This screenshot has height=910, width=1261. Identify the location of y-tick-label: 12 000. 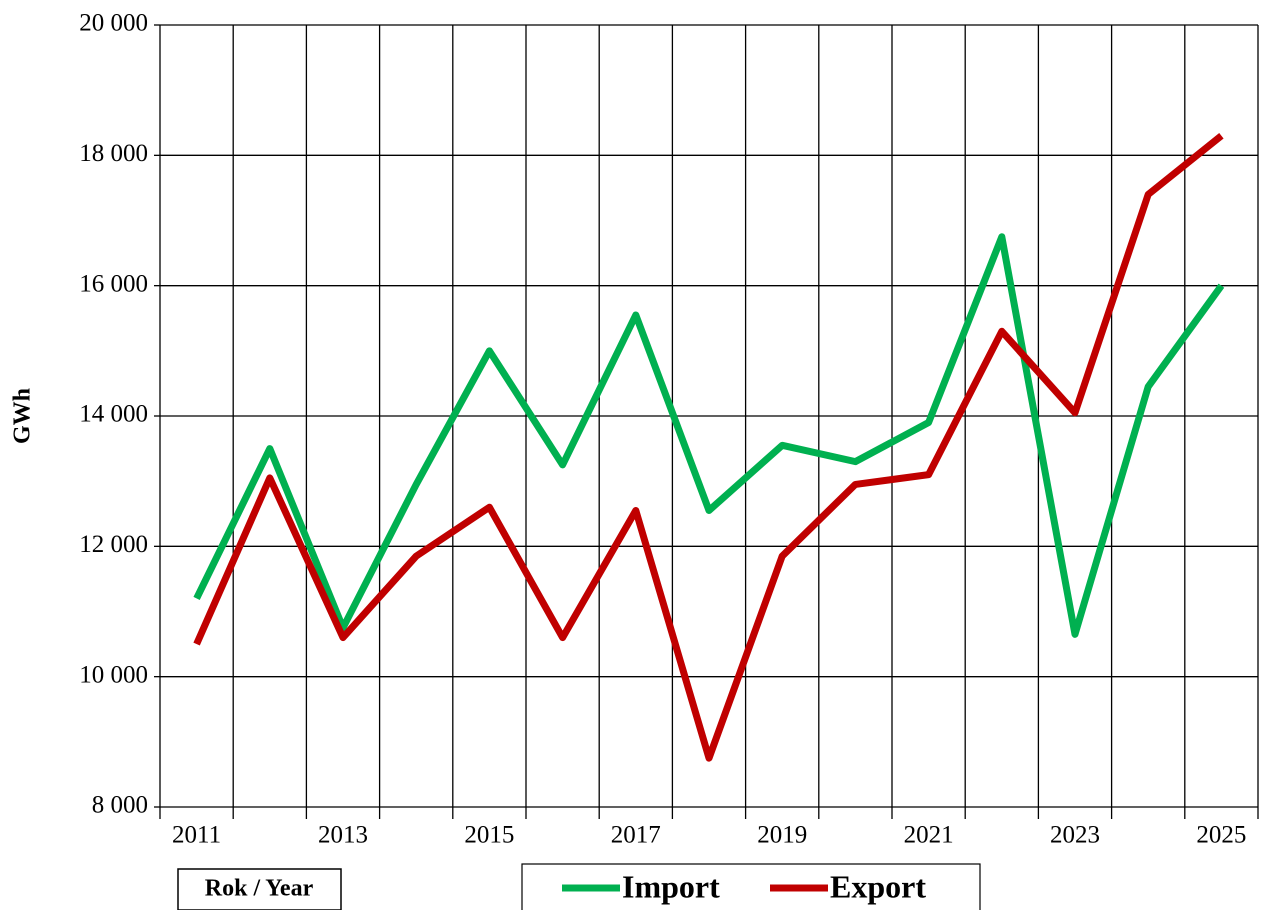
(113, 544).